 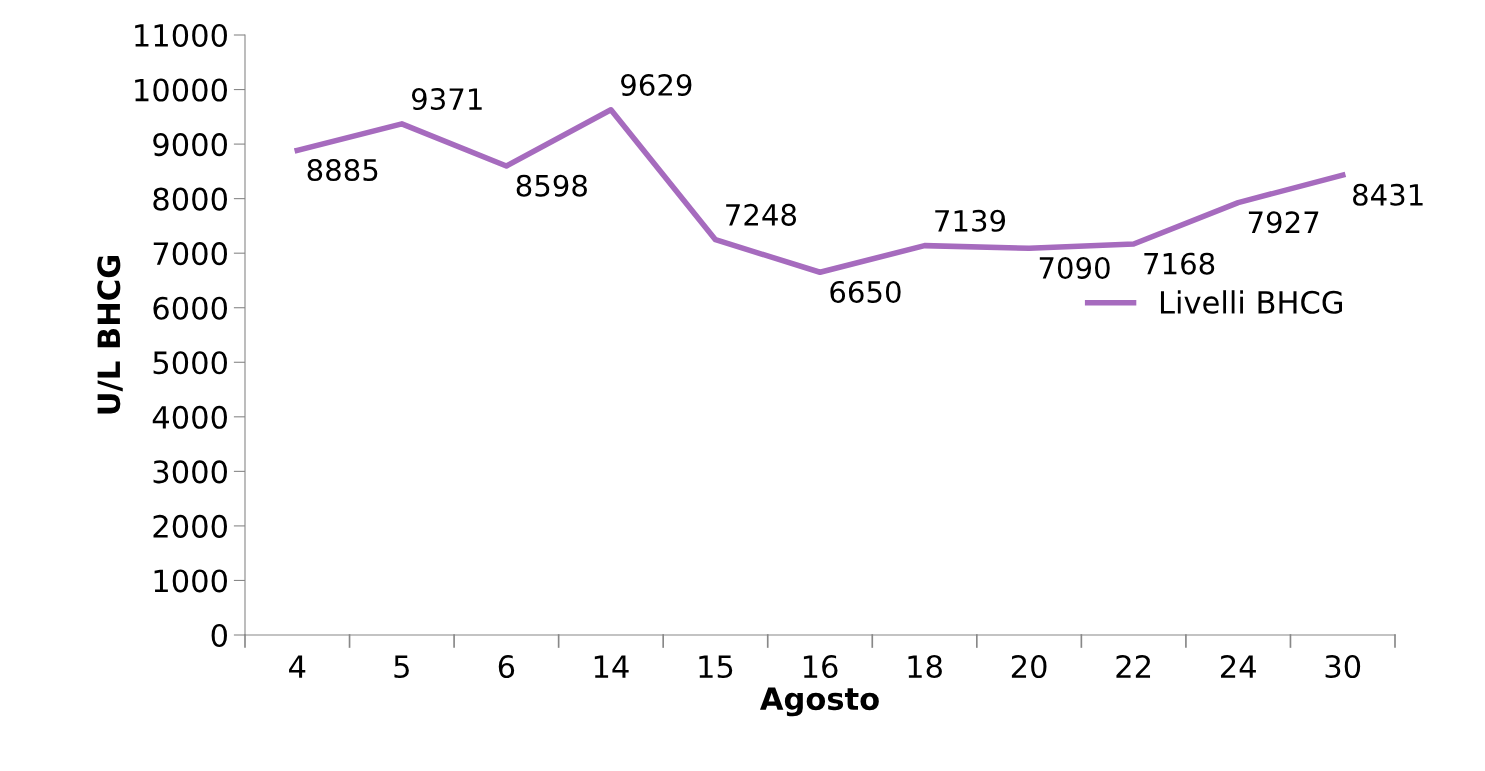 What do you see at coordinates (1388, 194) in the screenshot?
I see `data-label: 8431` at bounding box center [1388, 194].